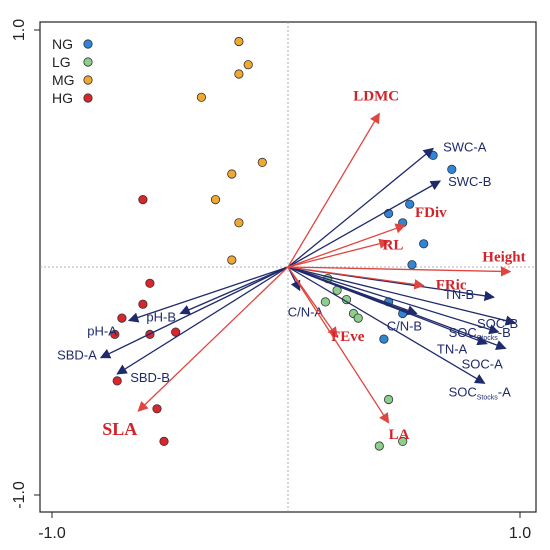  I want to click on legend-swatch-lg, so click(88, 62).